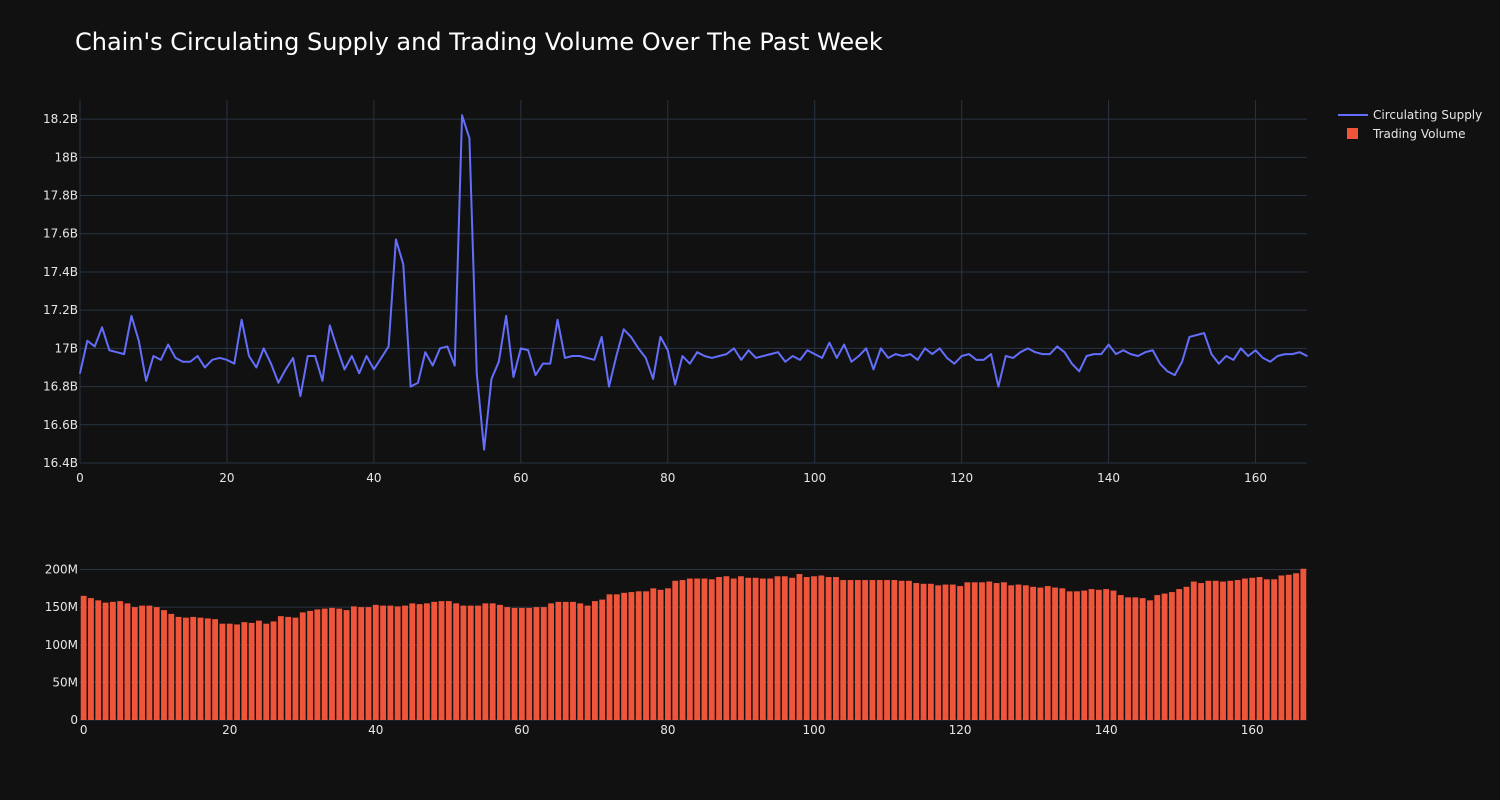 This screenshot has width=1500, height=800. What do you see at coordinates (1418, 134) in the screenshot?
I see `legend-label-volume: Trading Volume` at bounding box center [1418, 134].